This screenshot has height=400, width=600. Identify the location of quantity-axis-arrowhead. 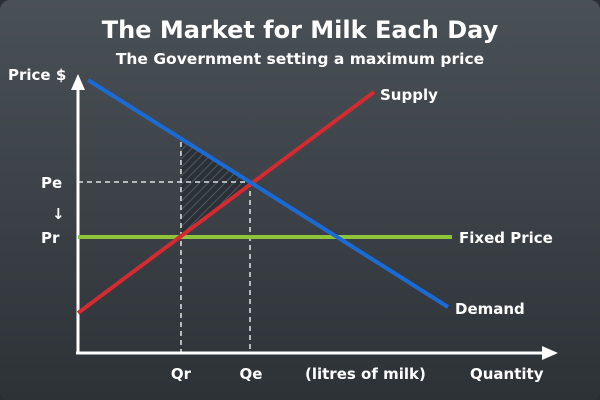
(550, 353).